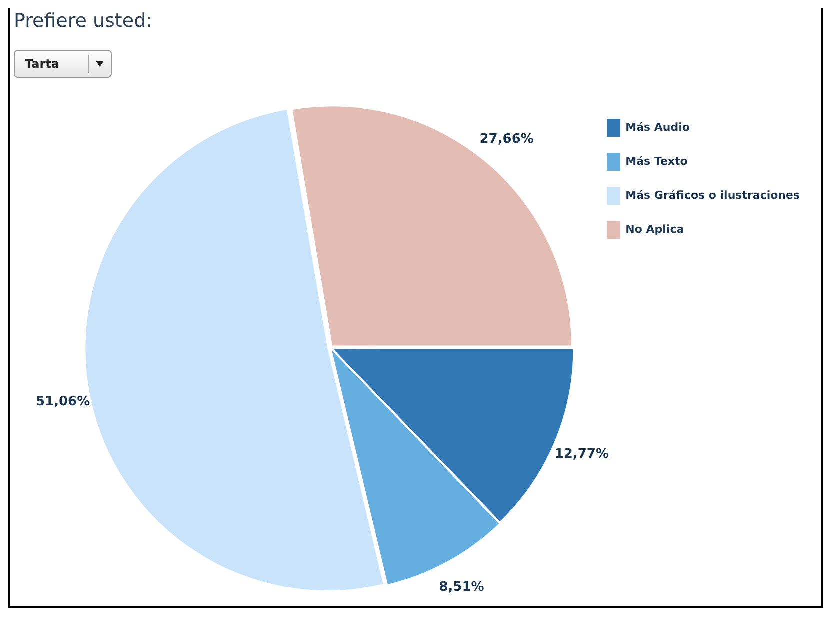 This screenshot has width=835, height=618. Describe the element at coordinates (581, 454) in the screenshot. I see `data-label: 12,77%` at that location.